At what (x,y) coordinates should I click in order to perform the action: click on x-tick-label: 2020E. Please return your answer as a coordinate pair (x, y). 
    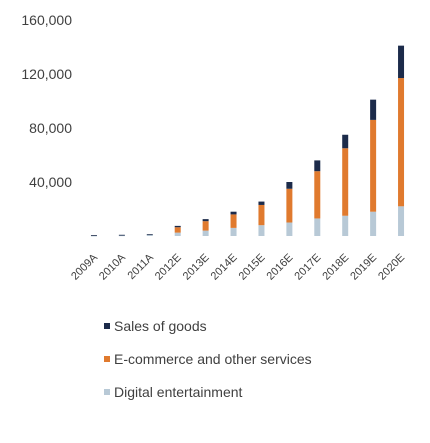
    Looking at the image, I should click on (391, 267).